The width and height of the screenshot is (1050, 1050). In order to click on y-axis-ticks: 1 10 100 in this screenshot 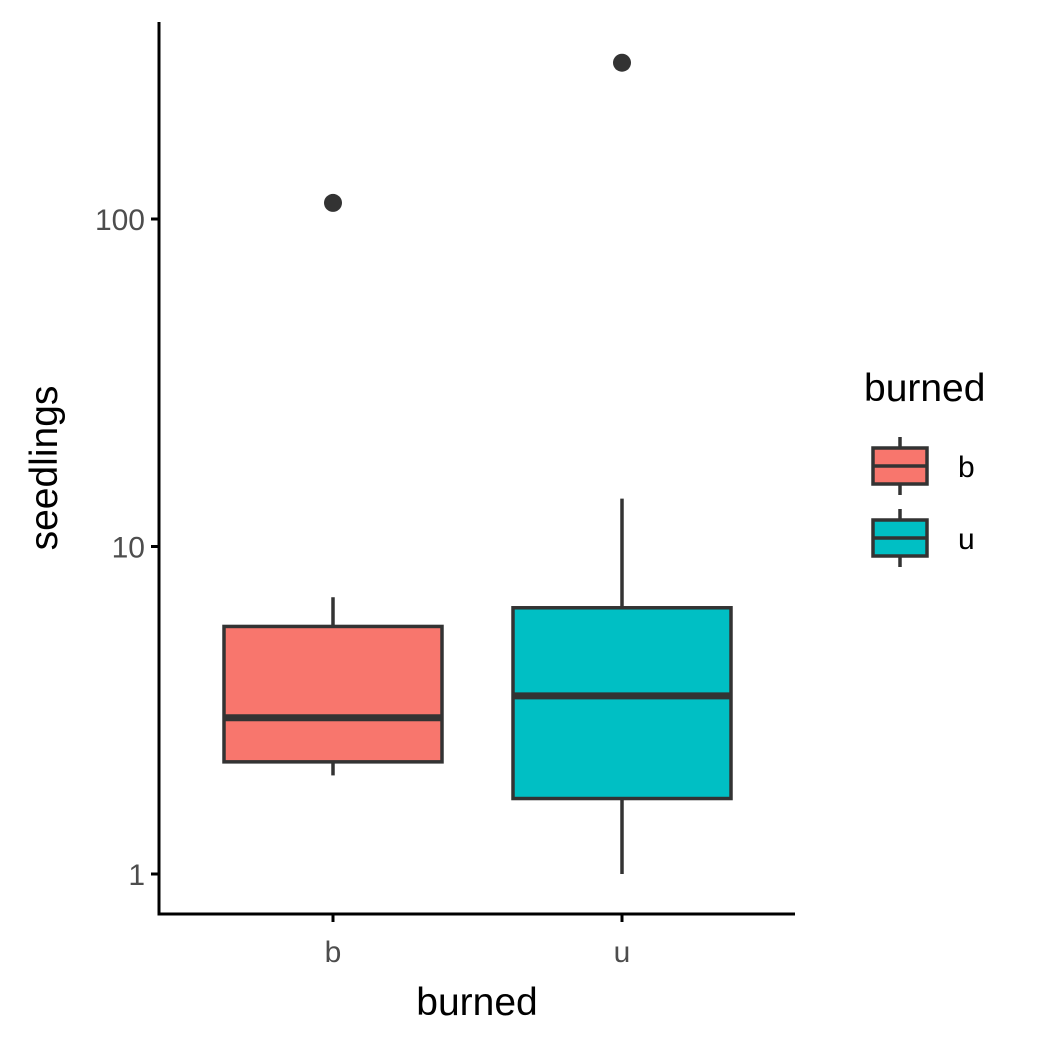, I will do `click(127, 548)`.